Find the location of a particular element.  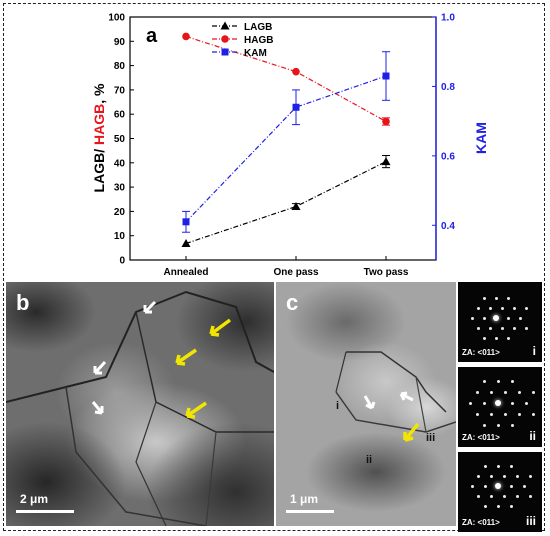

right-tick-label: 0.4 is located at coordinates (448, 226).